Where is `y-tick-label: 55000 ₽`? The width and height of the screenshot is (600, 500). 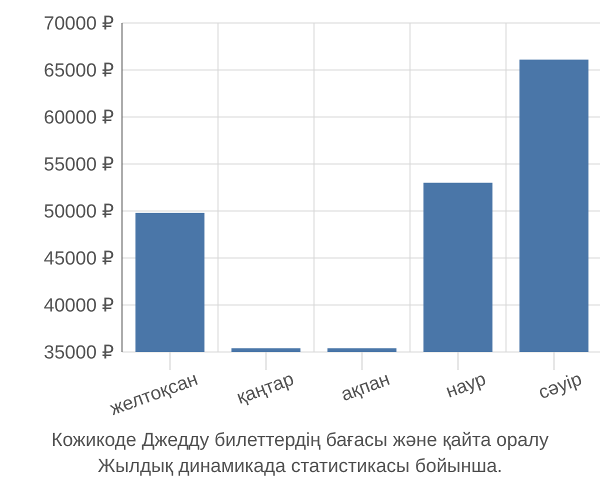 y-tick-label: 55000 ₽ is located at coordinates (79, 165).